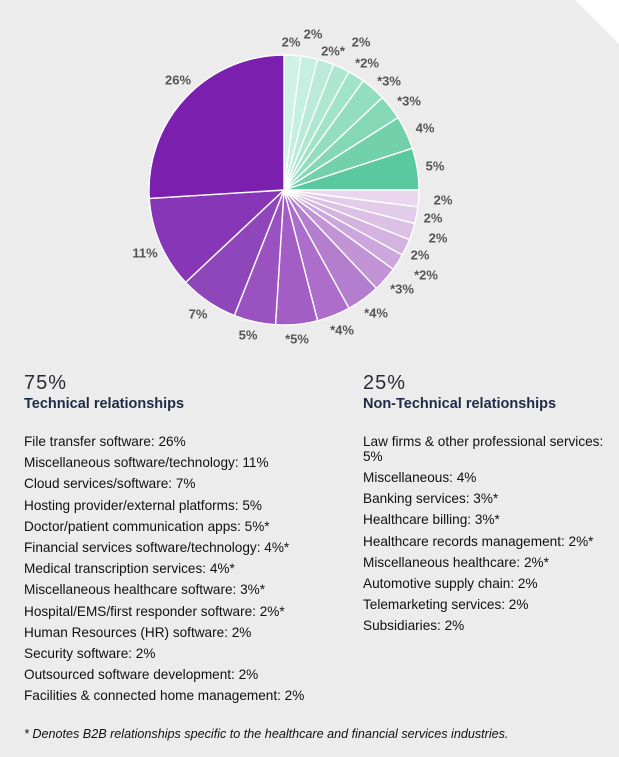 The height and width of the screenshot is (757, 619). Describe the element at coordinates (420, 477) in the screenshot. I see `list-item: Miscellaneous: 4%` at that location.